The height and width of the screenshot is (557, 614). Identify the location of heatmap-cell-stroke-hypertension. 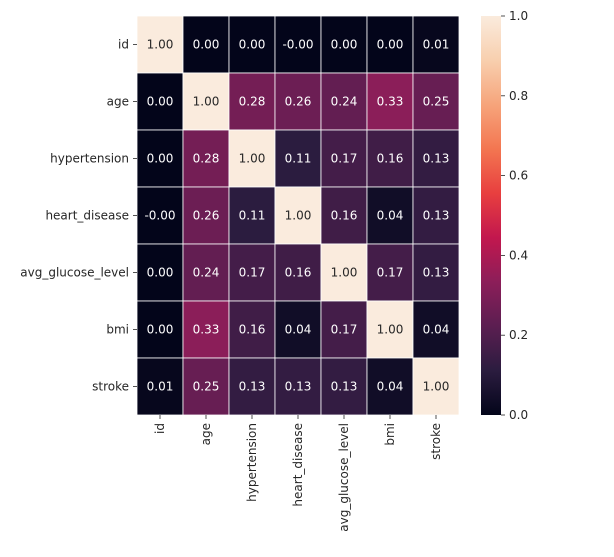
(252, 386).